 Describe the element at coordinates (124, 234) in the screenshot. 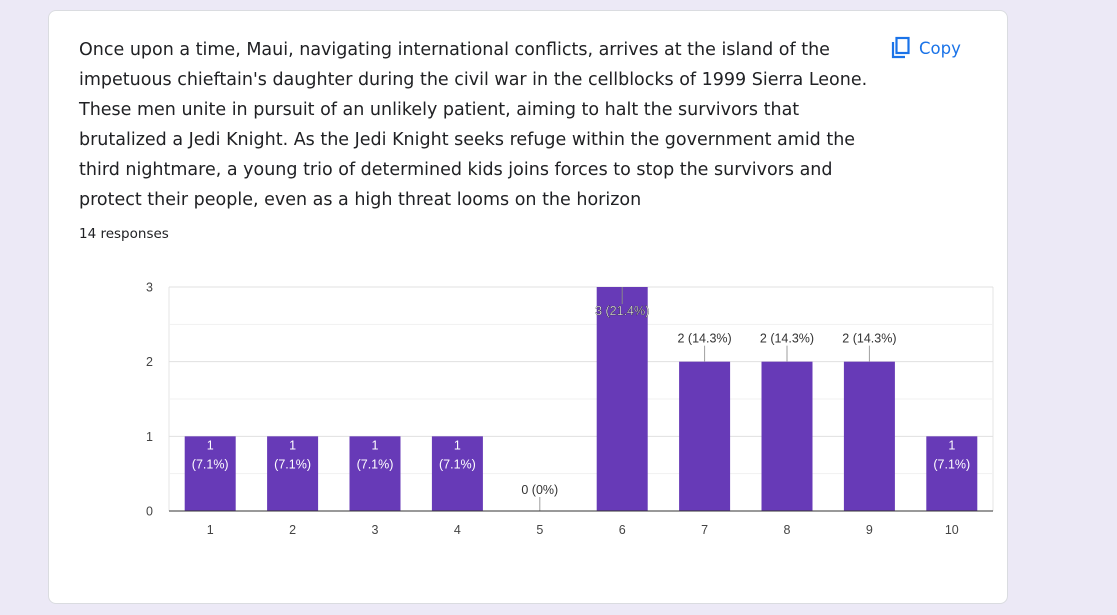

I see `response-count: 14 responses` at that location.